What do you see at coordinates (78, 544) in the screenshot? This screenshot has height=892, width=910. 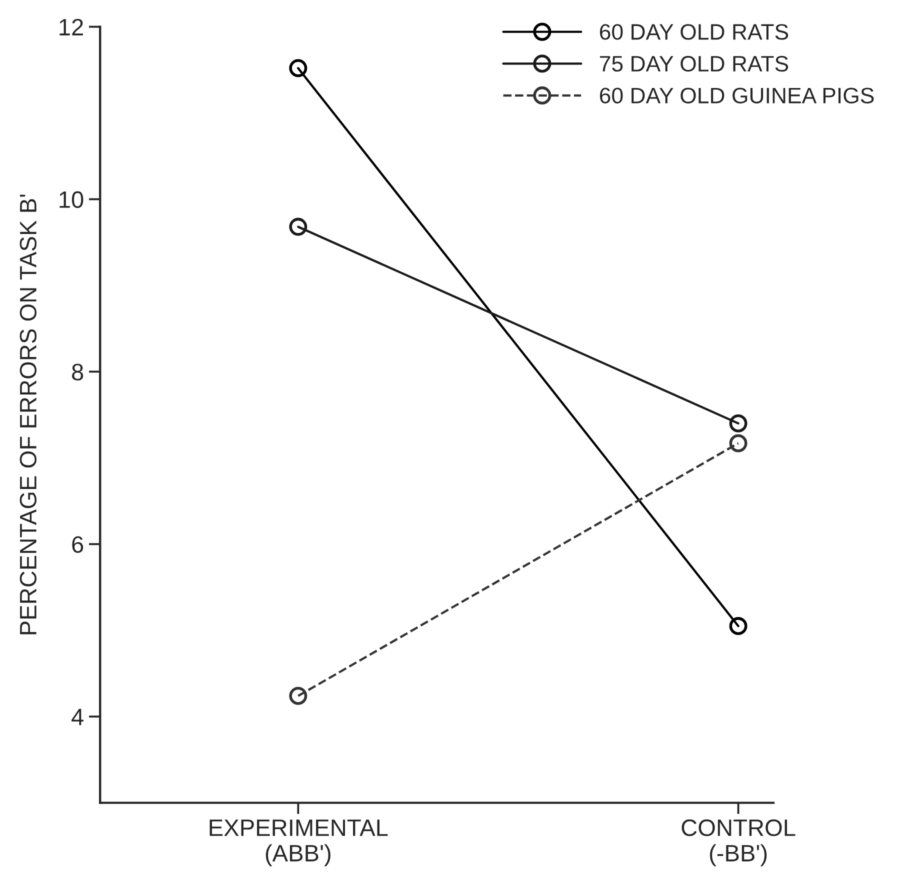 I see `y-tick-label: 6` at bounding box center [78, 544].